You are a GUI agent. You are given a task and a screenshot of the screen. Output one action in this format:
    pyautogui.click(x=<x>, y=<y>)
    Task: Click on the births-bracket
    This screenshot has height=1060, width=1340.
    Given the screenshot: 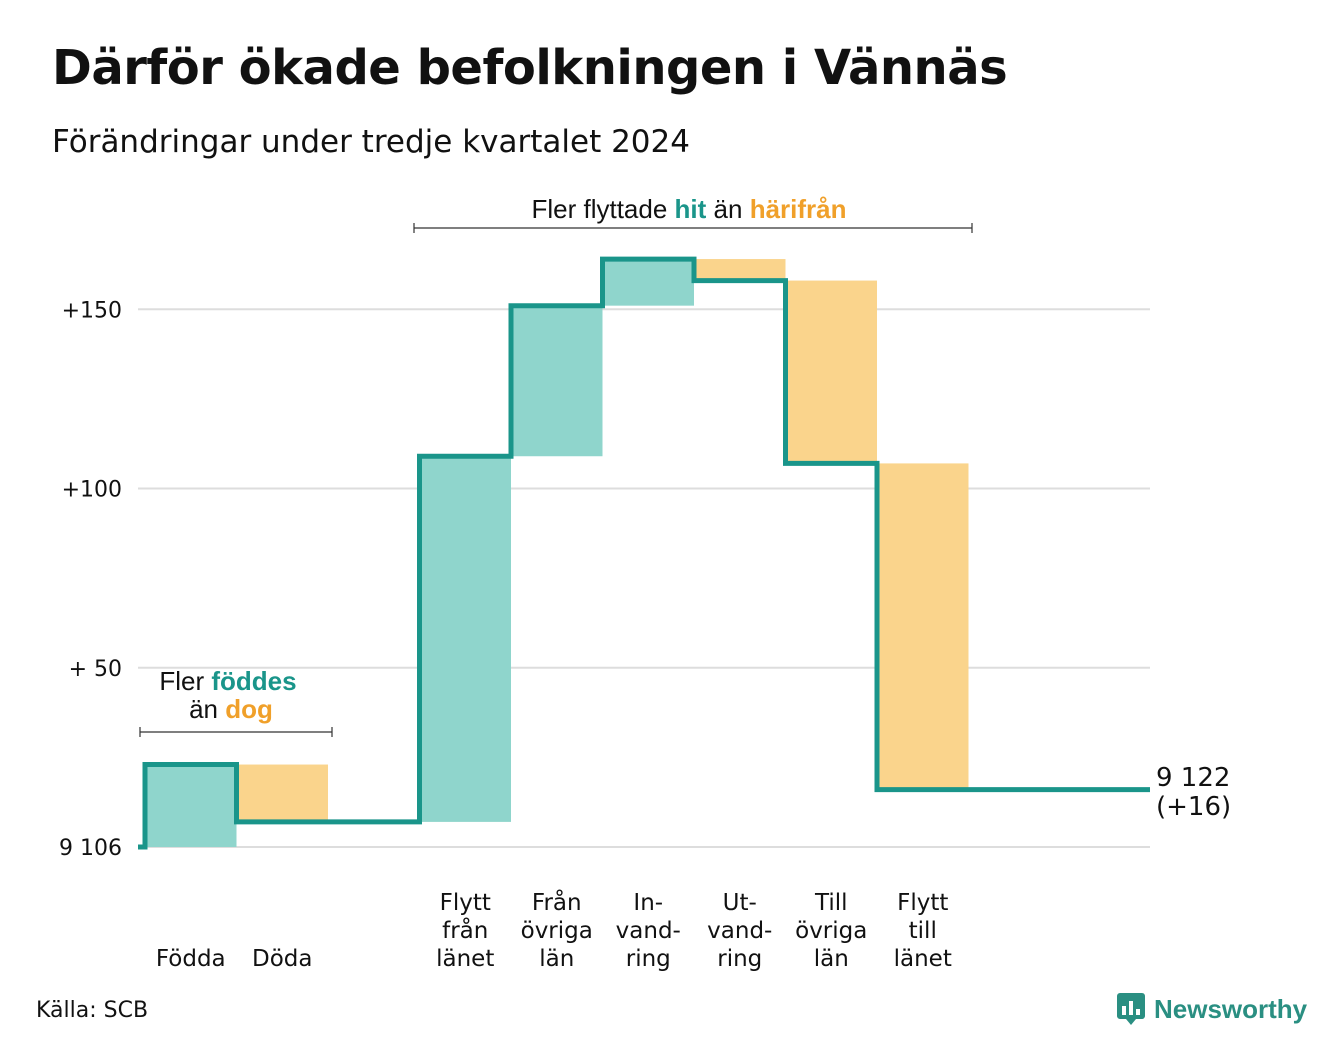 What is the action you would take?
    pyautogui.click(x=236, y=732)
    